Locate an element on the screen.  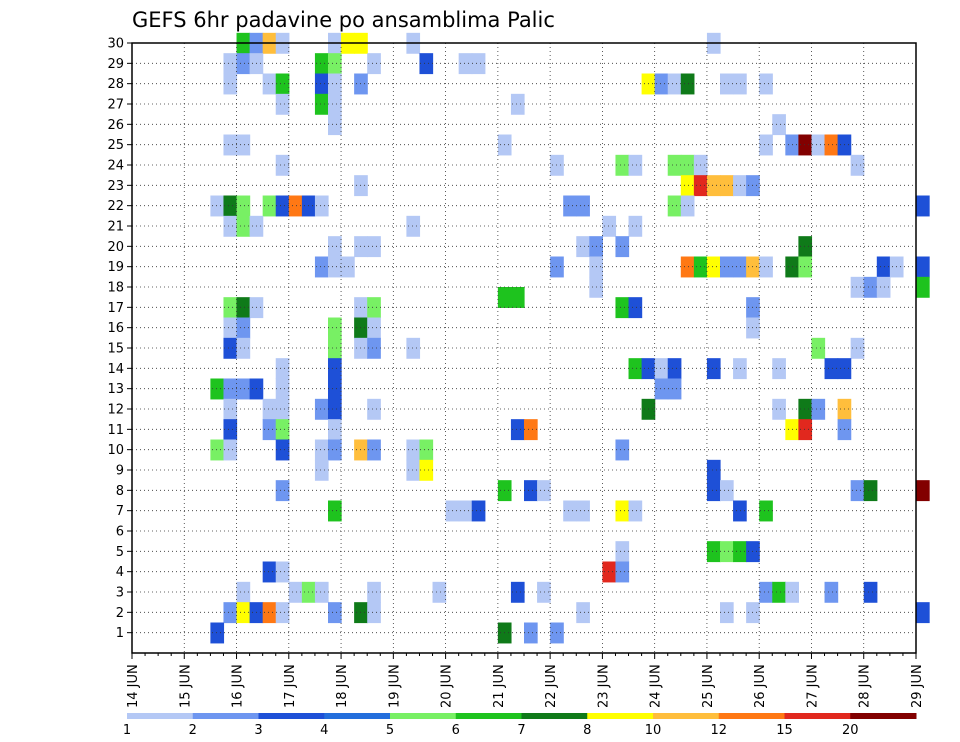
y-tick-label: 30 is located at coordinates (115, 44).